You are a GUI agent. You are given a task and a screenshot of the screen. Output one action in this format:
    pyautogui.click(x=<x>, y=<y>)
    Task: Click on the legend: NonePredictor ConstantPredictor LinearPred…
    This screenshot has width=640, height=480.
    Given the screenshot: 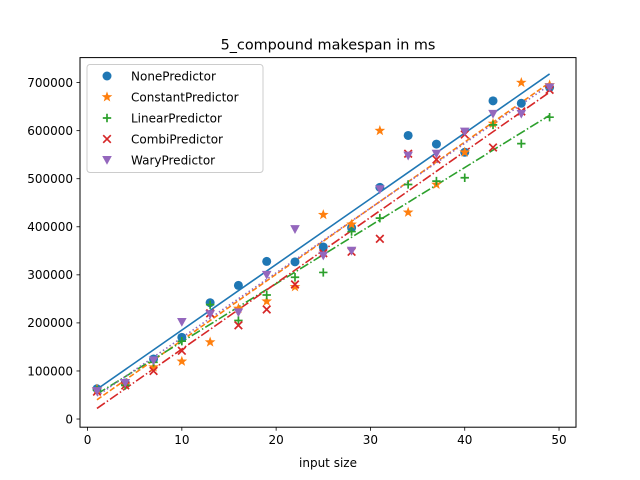 What is the action you would take?
    pyautogui.click(x=175, y=118)
    